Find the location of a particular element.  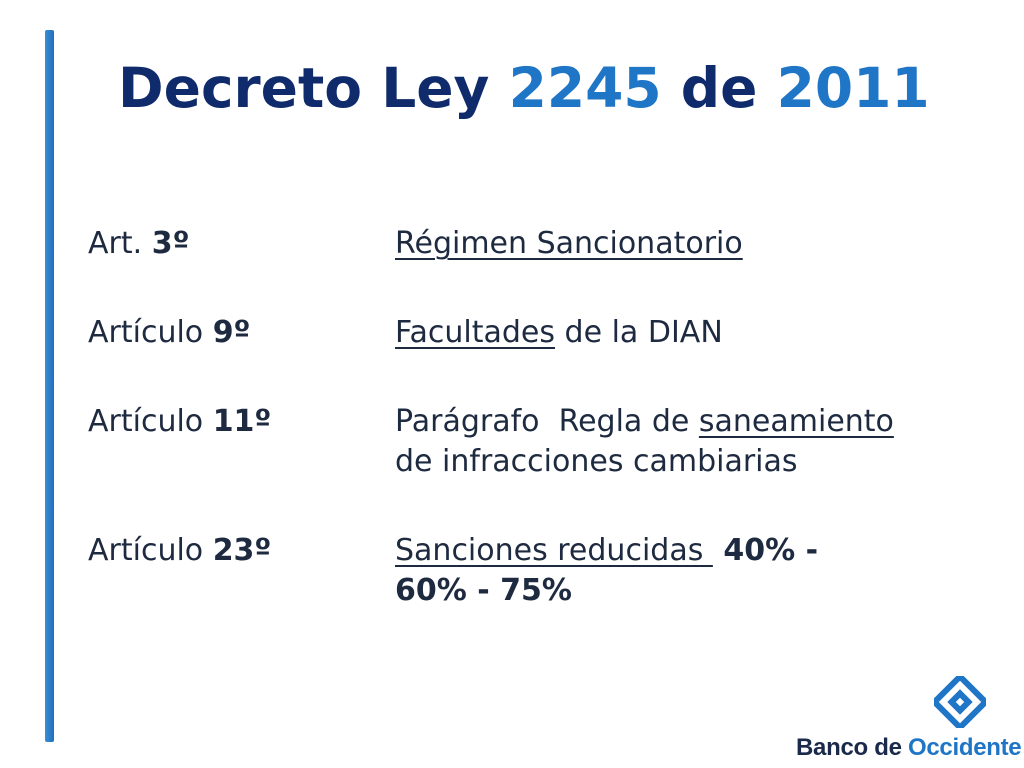

article-label-prefix: Art. is located at coordinates (120, 243).